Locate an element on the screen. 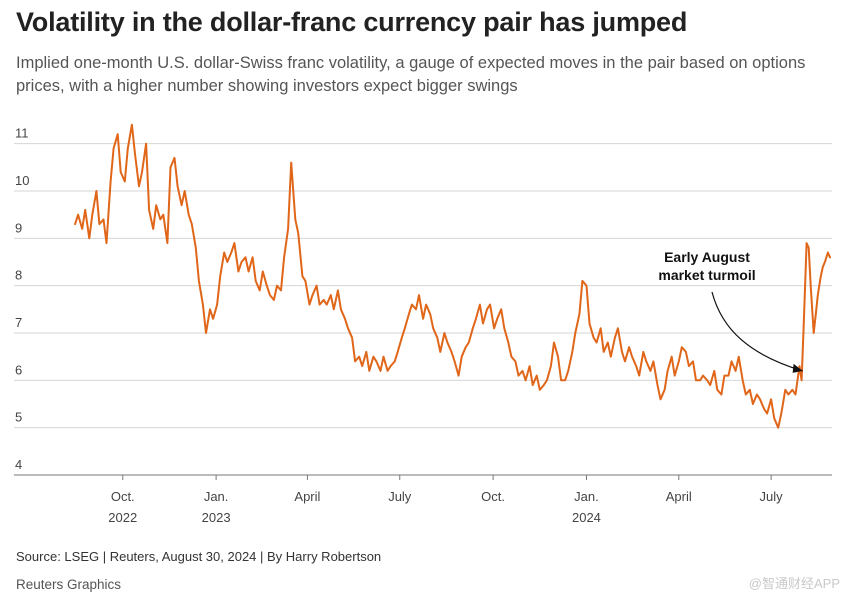  y-tick-label: 10 is located at coordinates (22, 180).